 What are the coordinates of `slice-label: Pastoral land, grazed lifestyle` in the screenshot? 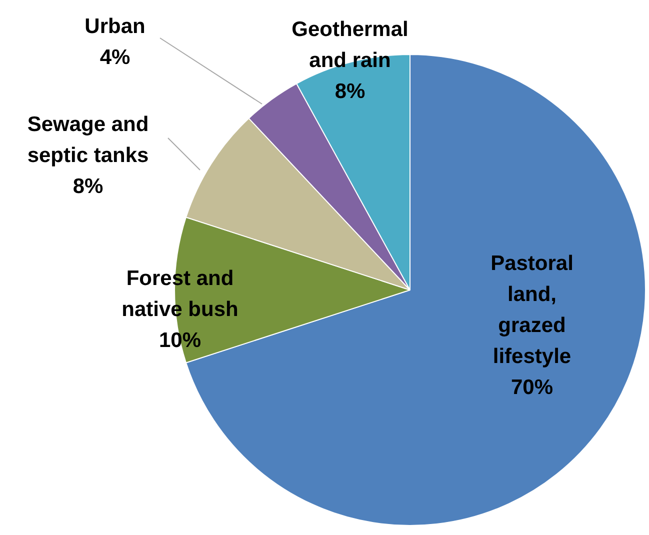 It's located at (532, 310).